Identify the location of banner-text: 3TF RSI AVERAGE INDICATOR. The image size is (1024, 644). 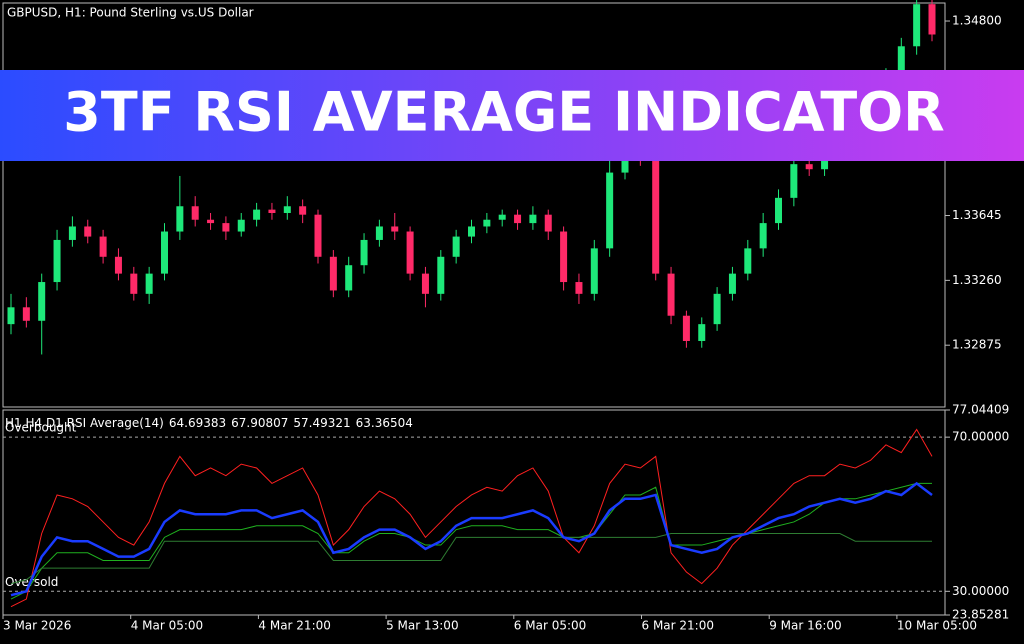
(503, 112).